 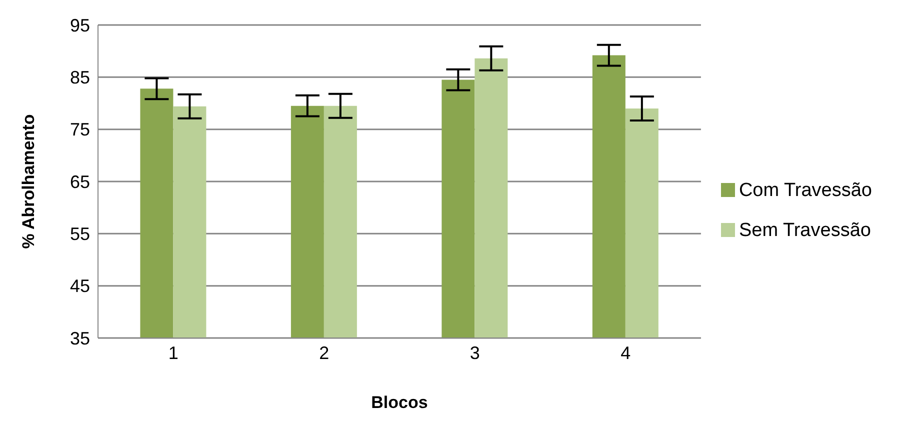 What do you see at coordinates (804, 230) in the screenshot?
I see `legend-label: Sem Travessão` at bounding box center [804, 230].